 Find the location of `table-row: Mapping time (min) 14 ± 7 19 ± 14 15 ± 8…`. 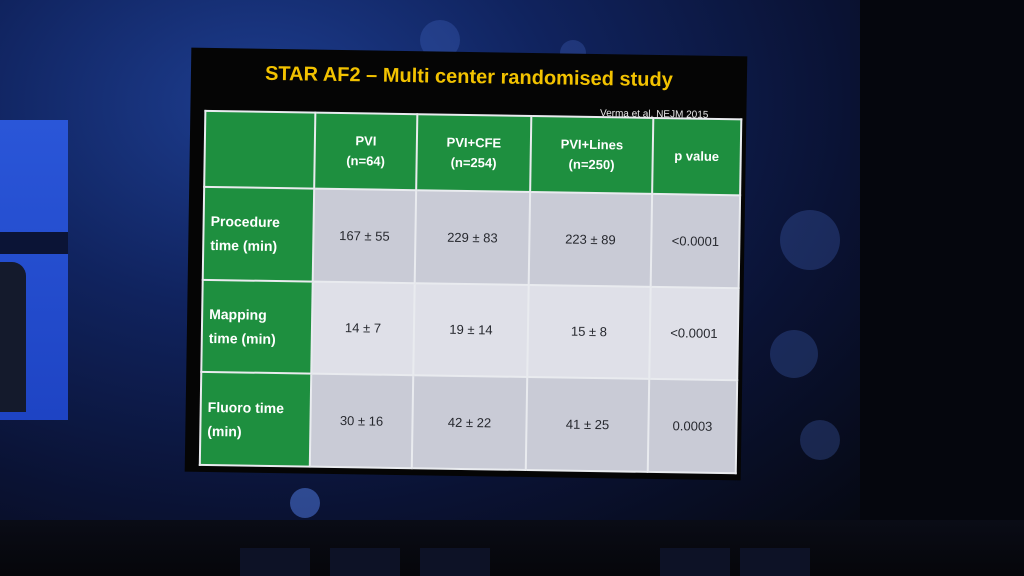

table-row: Mapping time (min) 14 ± 7 19 ± 14 15 ± 8… is located at coordinates (470, 330).